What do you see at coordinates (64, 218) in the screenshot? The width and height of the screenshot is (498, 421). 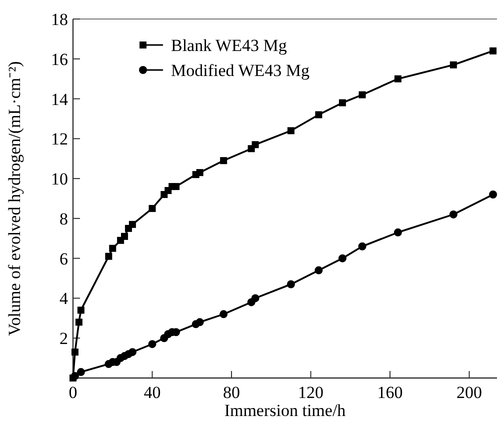 I see `y-tick-label: 8` at bounding box center [64, 218].